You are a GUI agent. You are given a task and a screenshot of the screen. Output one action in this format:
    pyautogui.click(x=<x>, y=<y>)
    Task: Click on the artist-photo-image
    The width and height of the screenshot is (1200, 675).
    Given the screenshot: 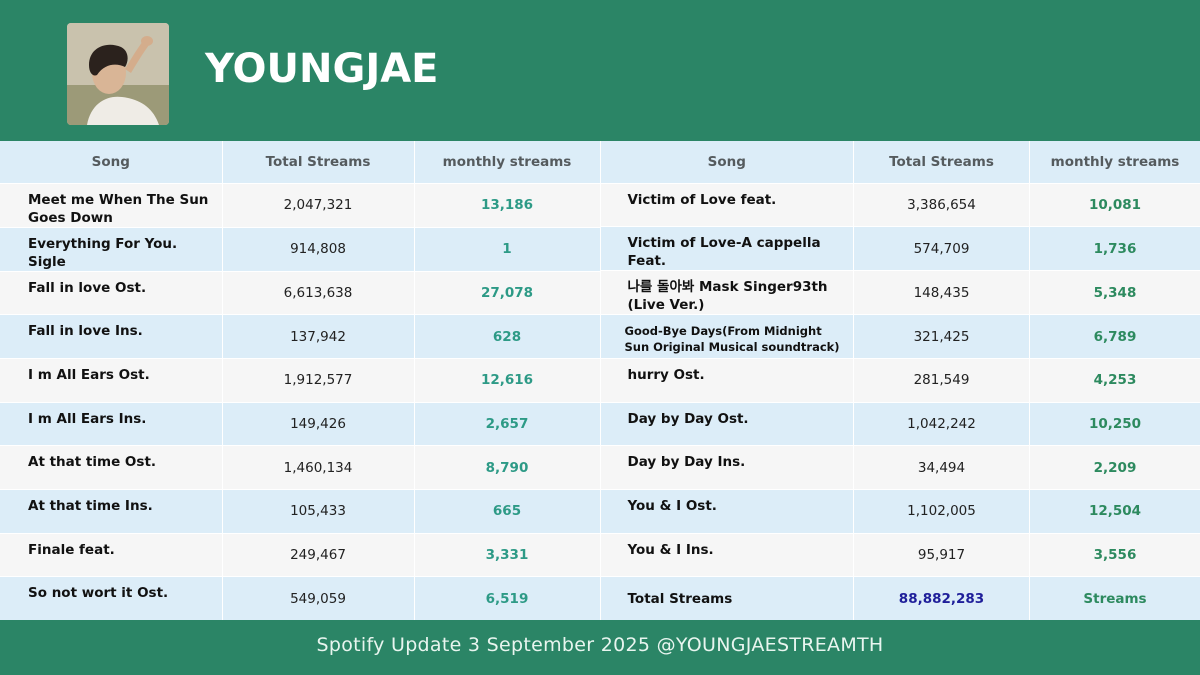 What is the action you would take?
    pyautogui.click(x=118, y=74)
    